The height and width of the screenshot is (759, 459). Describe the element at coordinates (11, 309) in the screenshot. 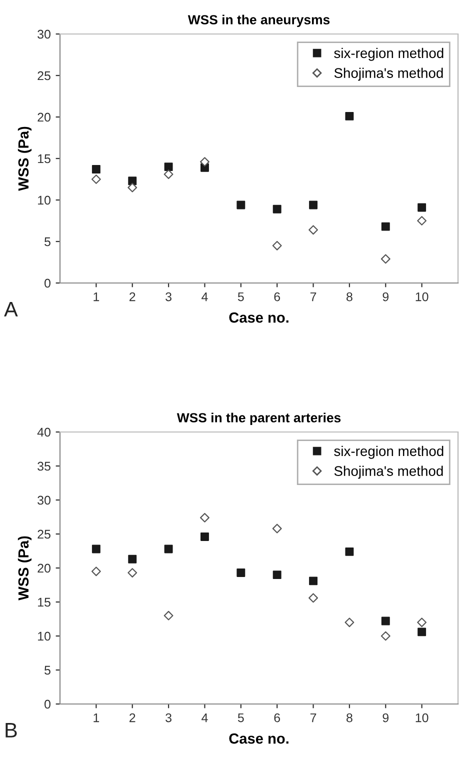

I see `text: A` at that location.